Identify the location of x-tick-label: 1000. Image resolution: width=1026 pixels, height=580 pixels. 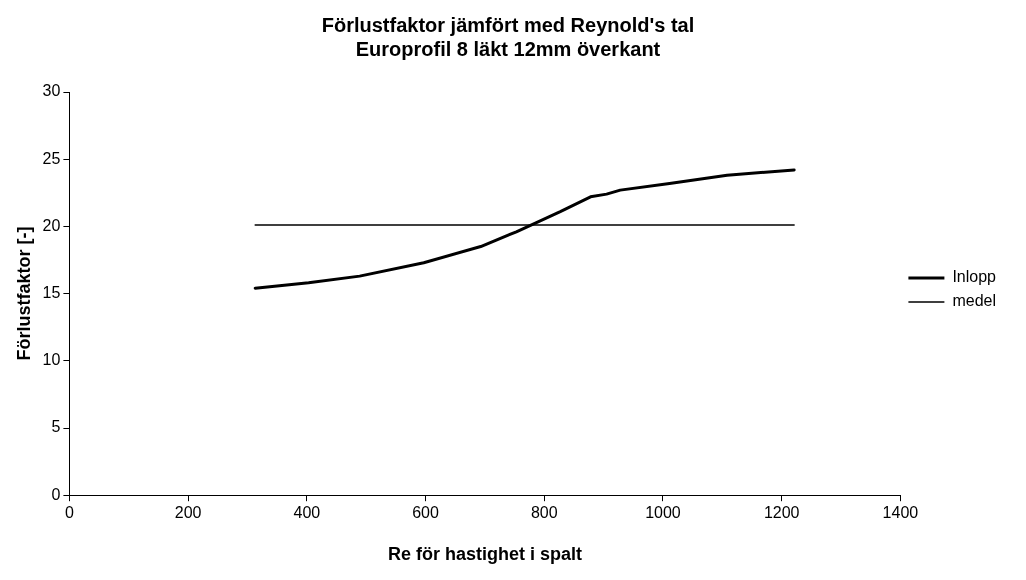
(663, 513).